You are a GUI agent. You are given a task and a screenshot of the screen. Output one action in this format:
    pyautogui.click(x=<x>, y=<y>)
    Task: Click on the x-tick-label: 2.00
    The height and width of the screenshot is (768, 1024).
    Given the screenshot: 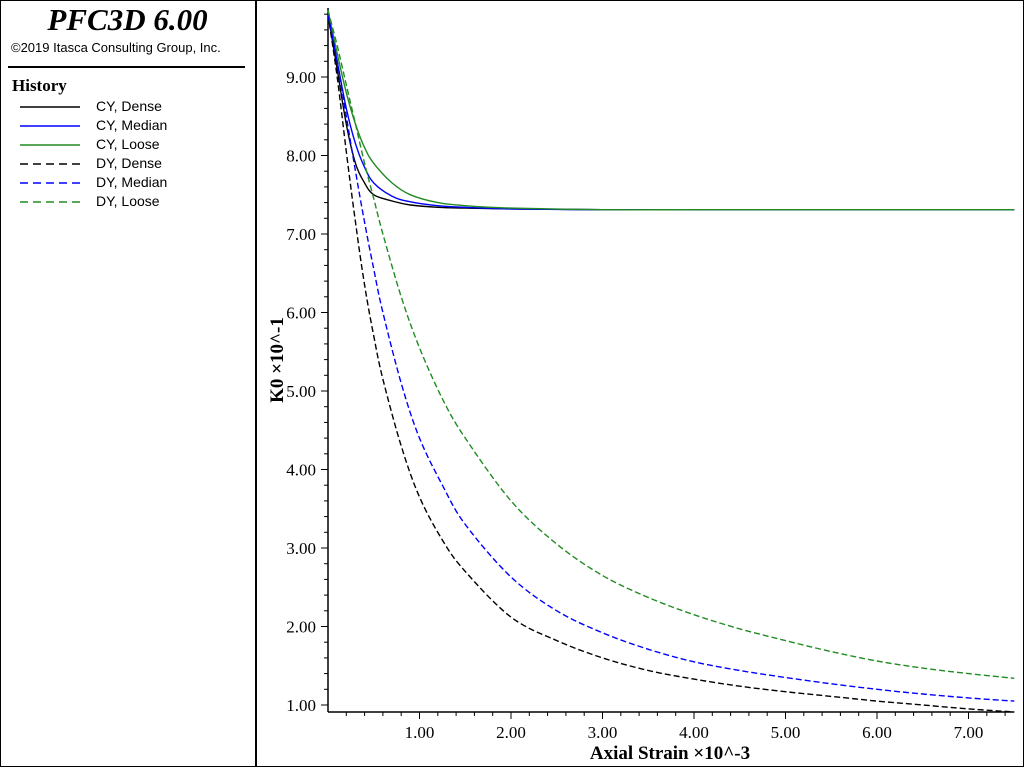 What is the action you would take?
    pyautogui.click(x=511, y=732)
    